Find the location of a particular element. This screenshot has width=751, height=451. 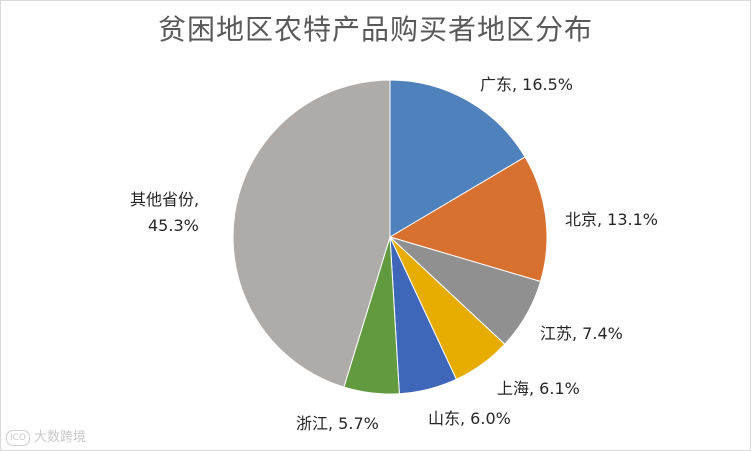

slice-label-shandong: 山东, 6.0% is located at coordinates (469, 418).